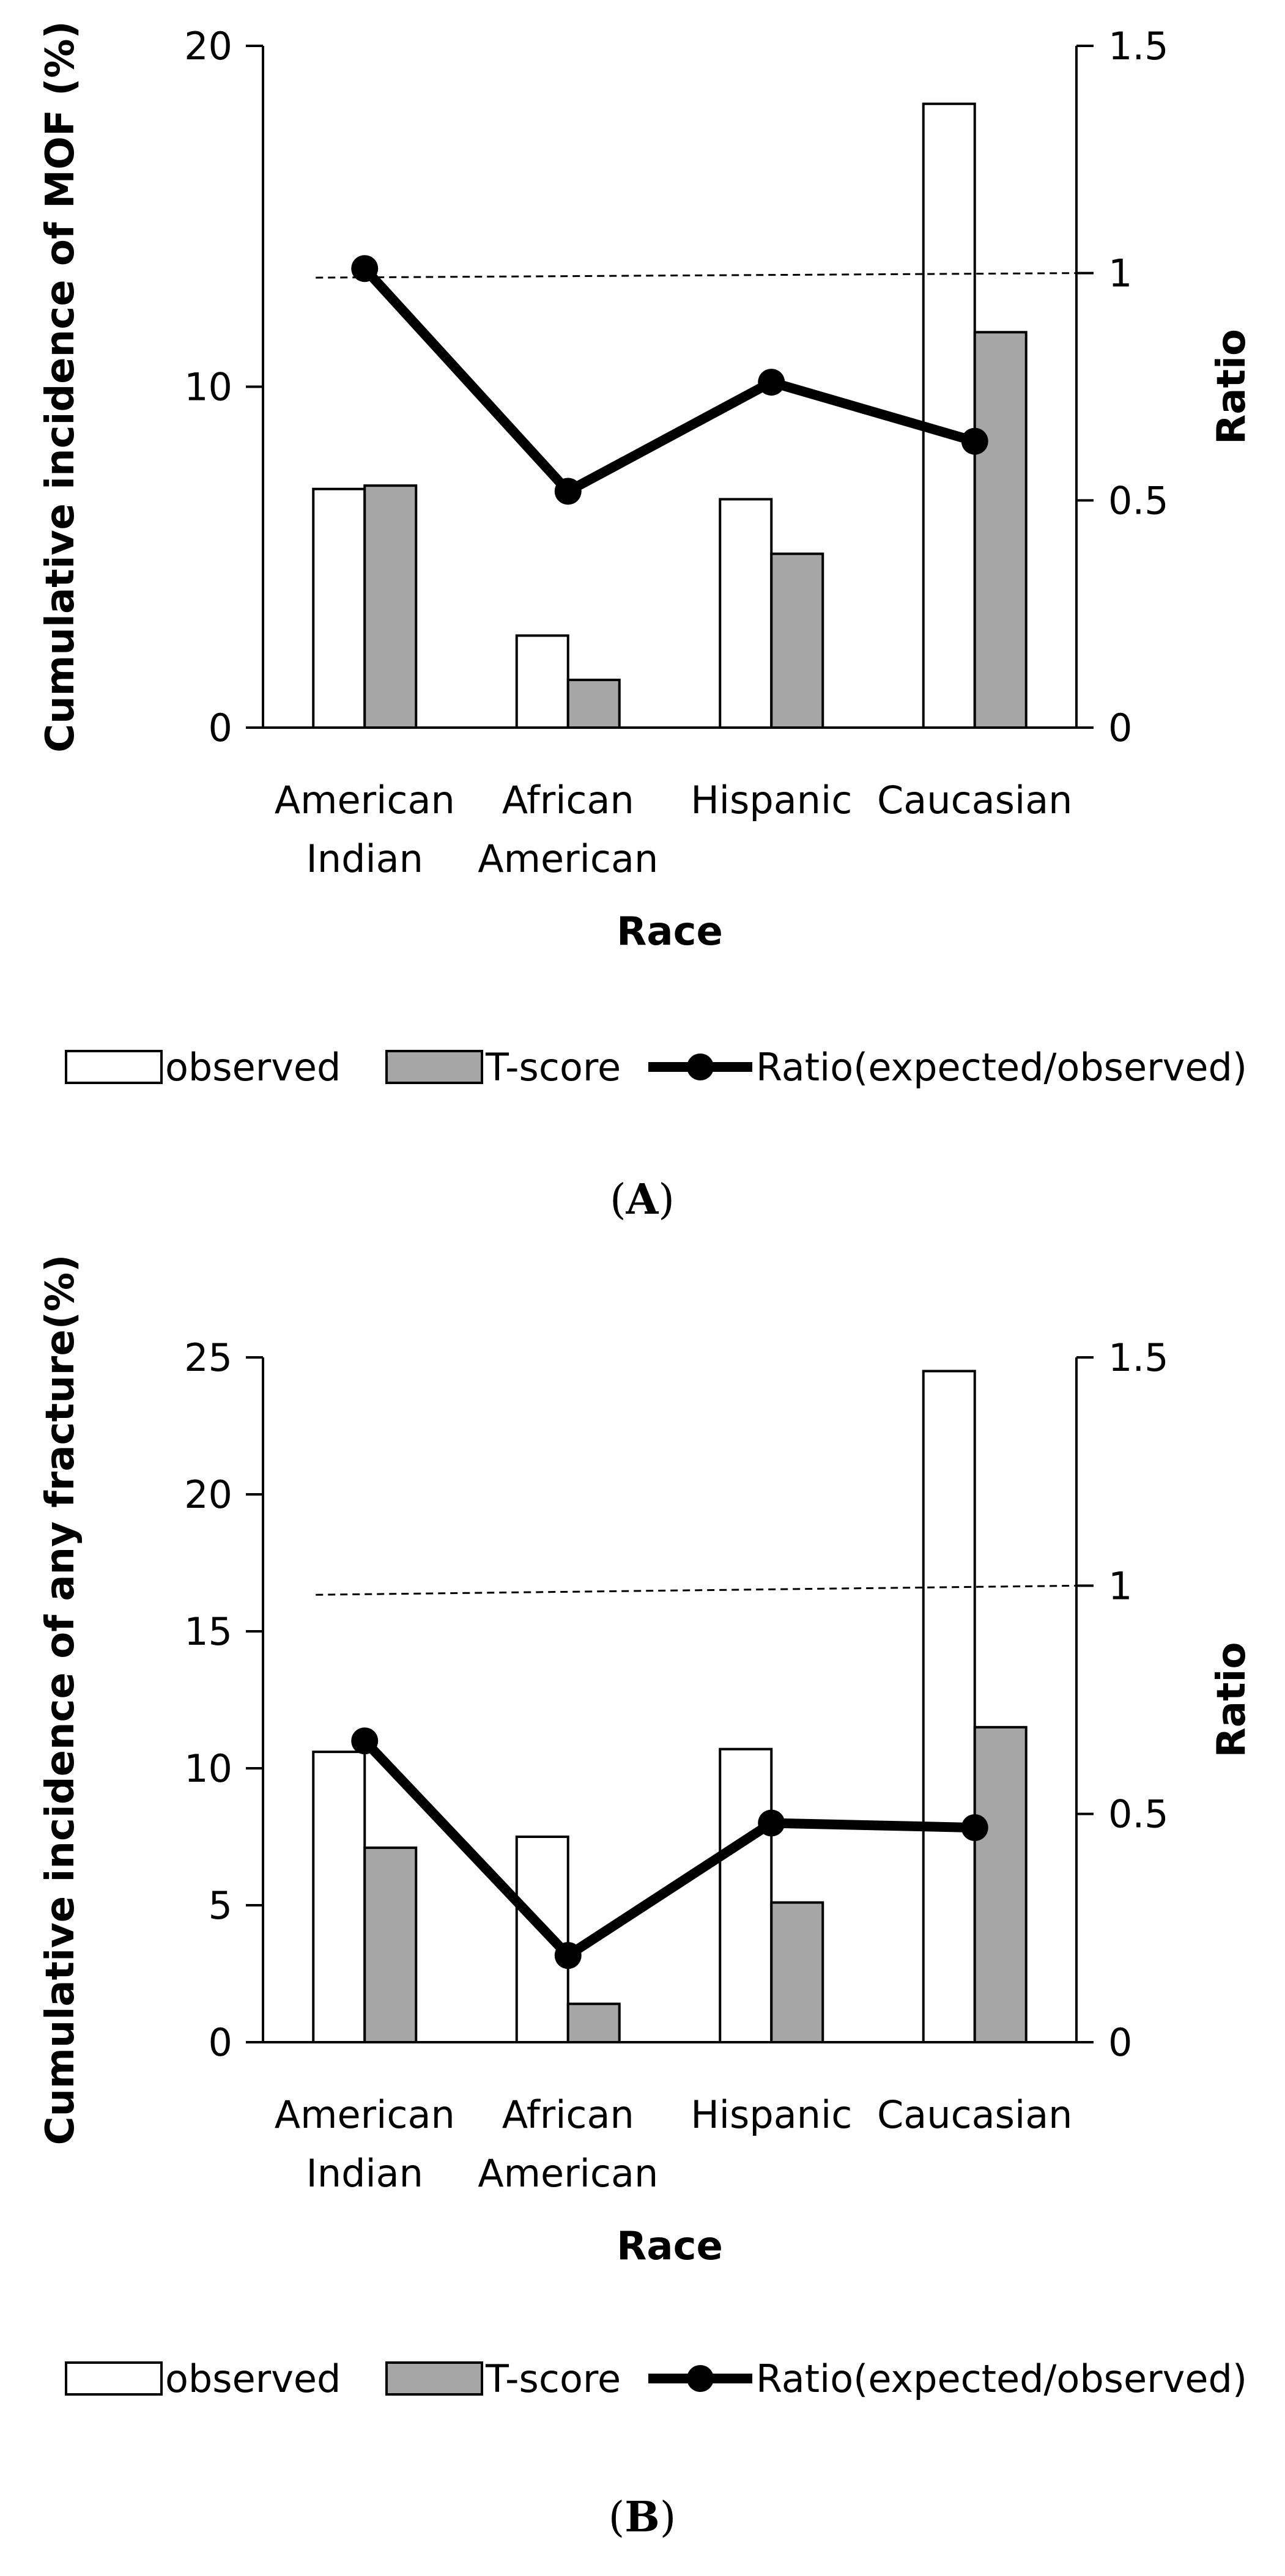  What do you see at coordinates (208, 1357) in the screenshot?
I see `y-tick-label: 25` at bounding box center [208, 1357].